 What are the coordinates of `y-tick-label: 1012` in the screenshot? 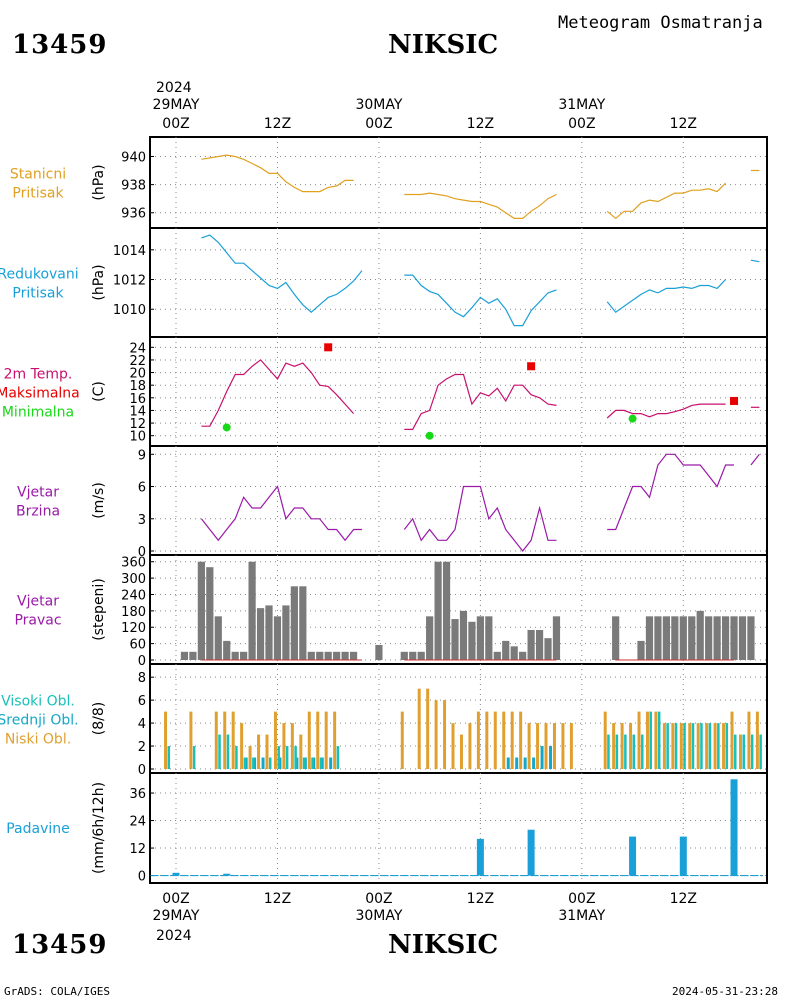 It's located at (129, 281).